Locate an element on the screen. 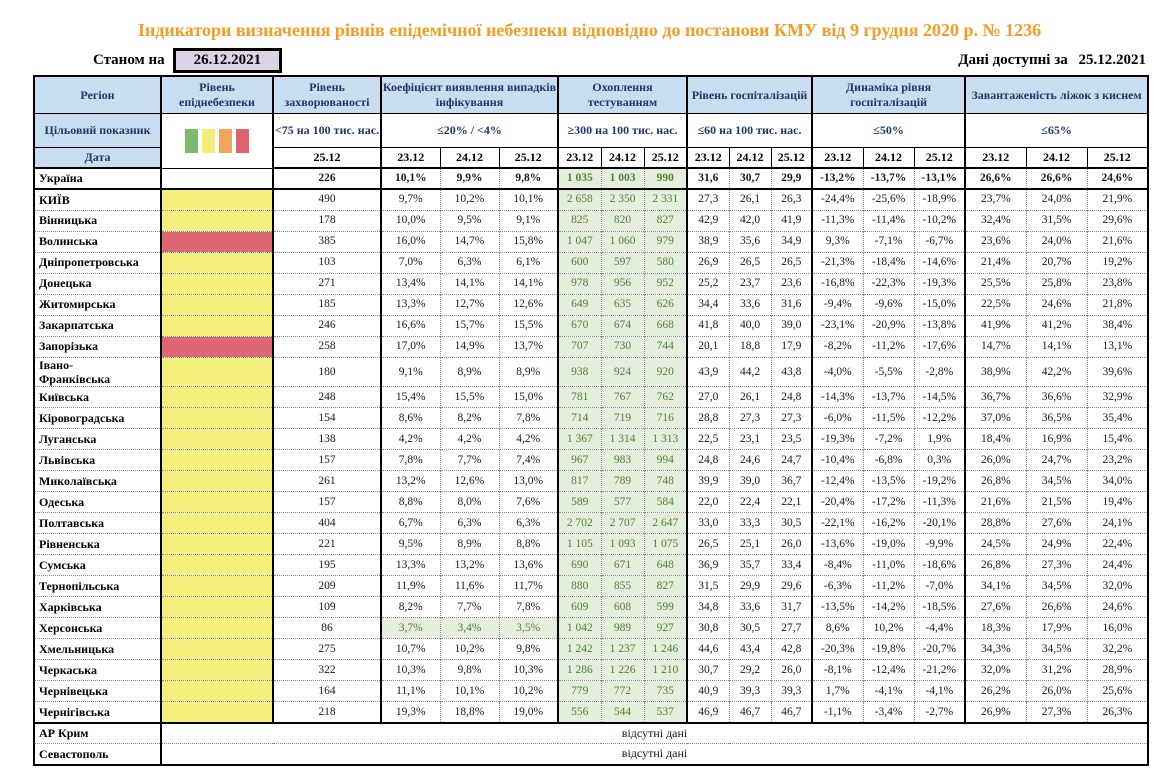 This screenshot has height=781, width=1176. detection-value: 7,7% is located at coordinates (469, 607).